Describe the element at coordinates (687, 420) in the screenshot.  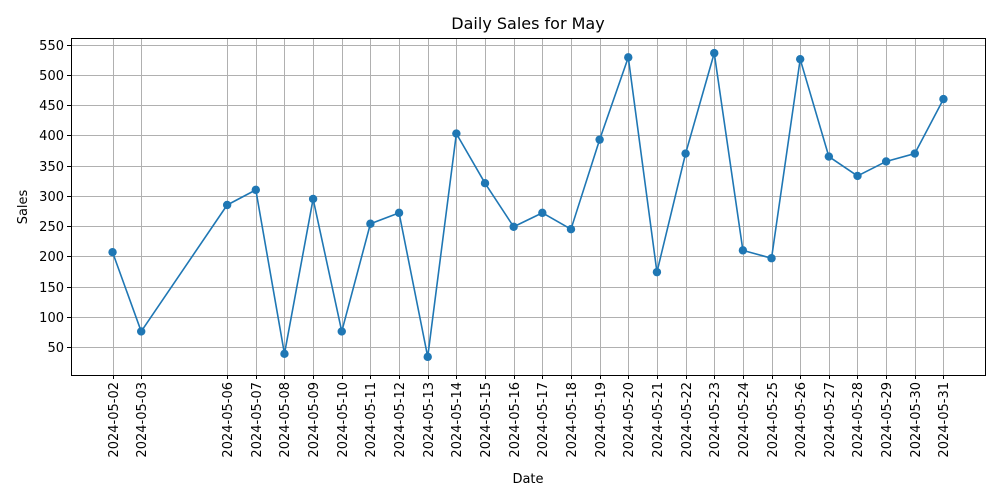
I see `x-tick-label: 2024-05-22` at that location.